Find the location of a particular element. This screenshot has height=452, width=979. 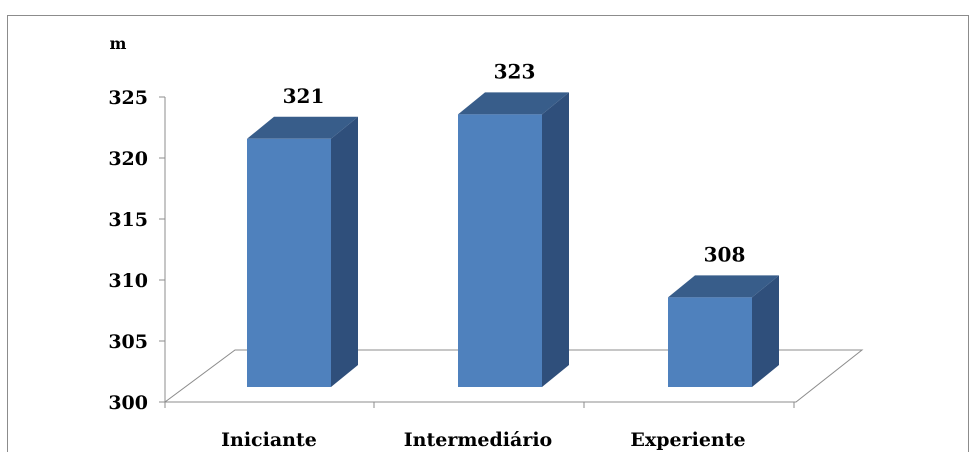

chart-floor-outline is located at coordinates (513, 376).